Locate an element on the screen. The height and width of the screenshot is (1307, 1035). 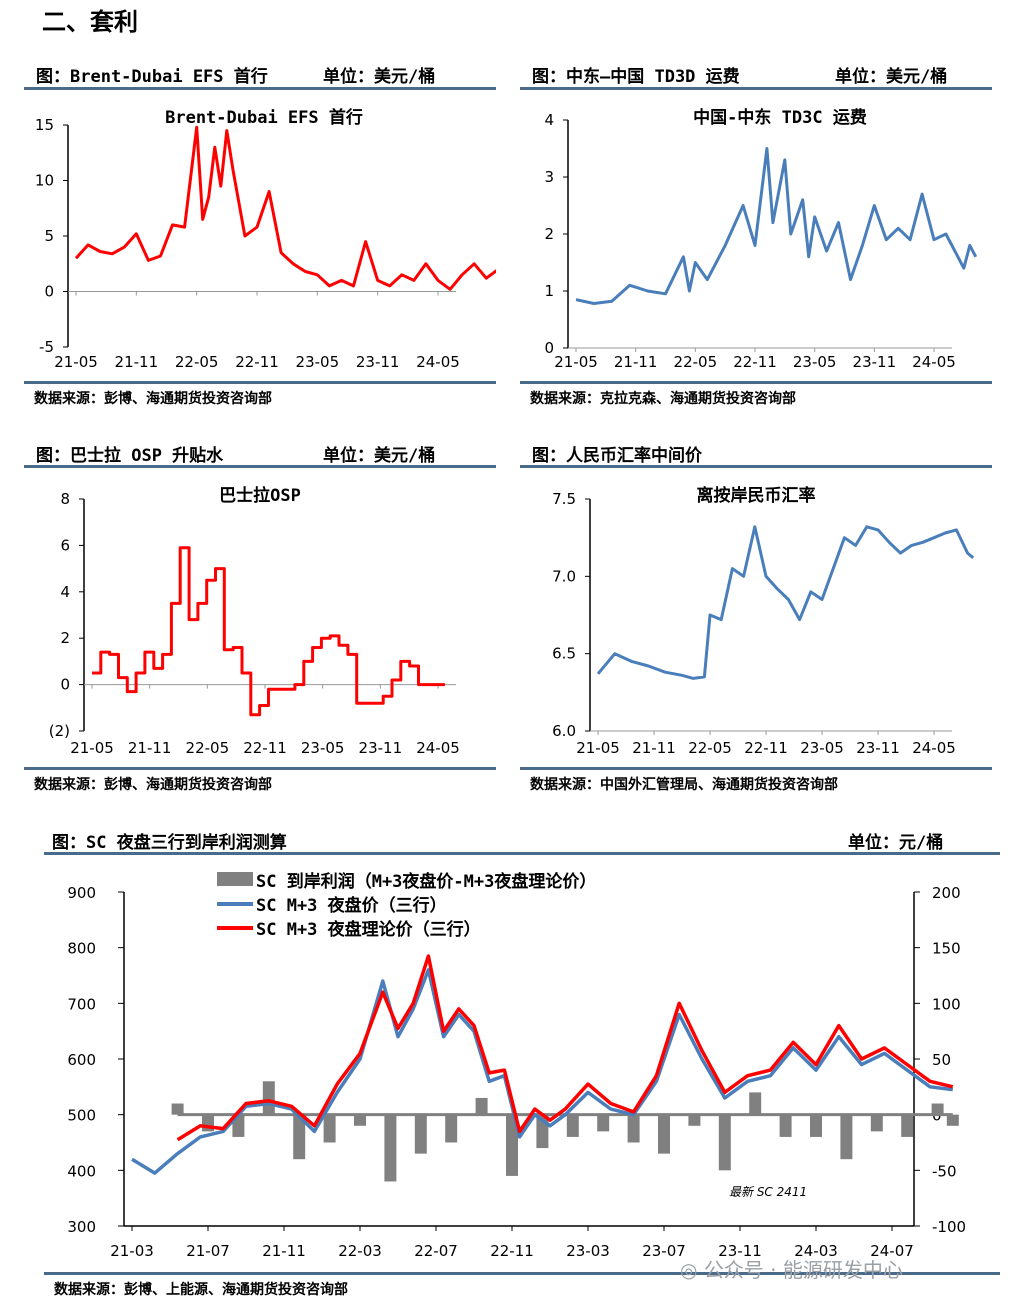
sc-legend-label: SC M+3 夜盘理论价（三行） is located at coordinates (368, 929).